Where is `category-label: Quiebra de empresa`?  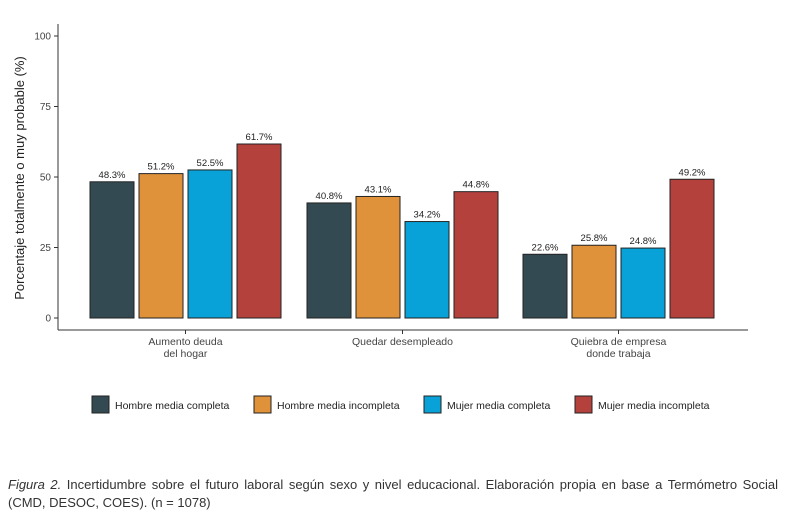
category-label: Quiebra de empresa is located at coordinates (619, 342).